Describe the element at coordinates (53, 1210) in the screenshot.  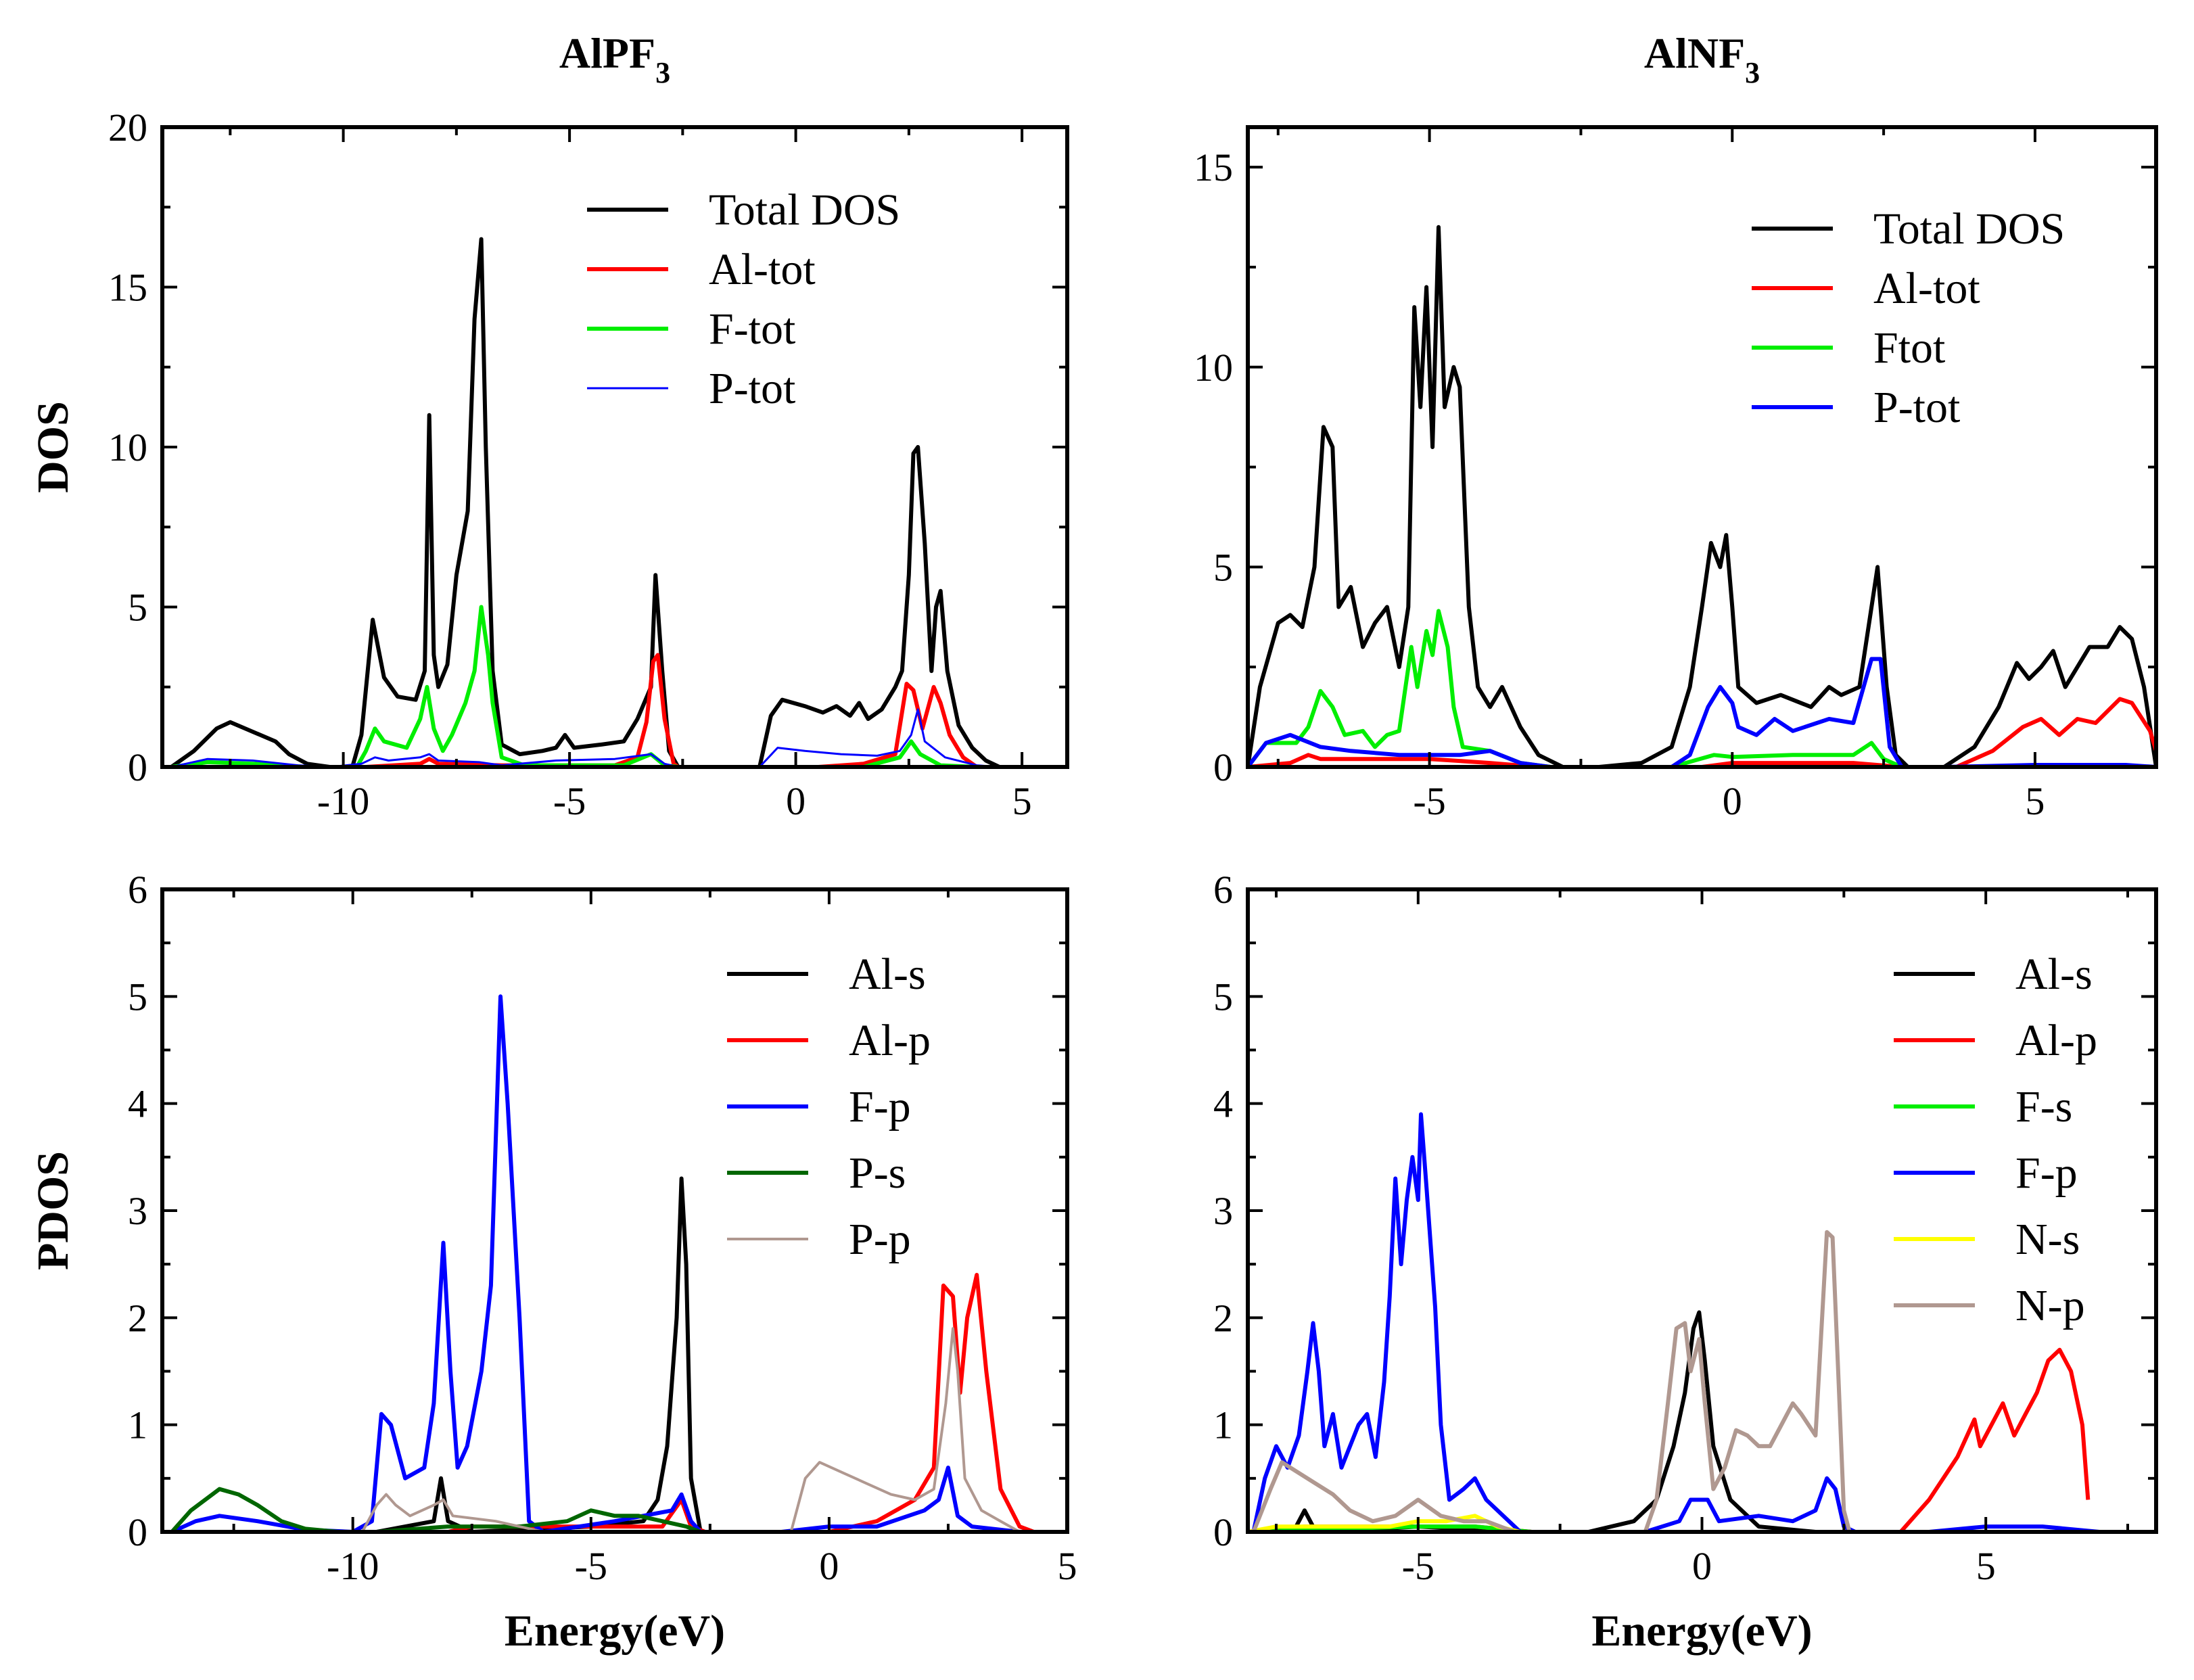
I see `y-axis-title: PDOS` at that location.